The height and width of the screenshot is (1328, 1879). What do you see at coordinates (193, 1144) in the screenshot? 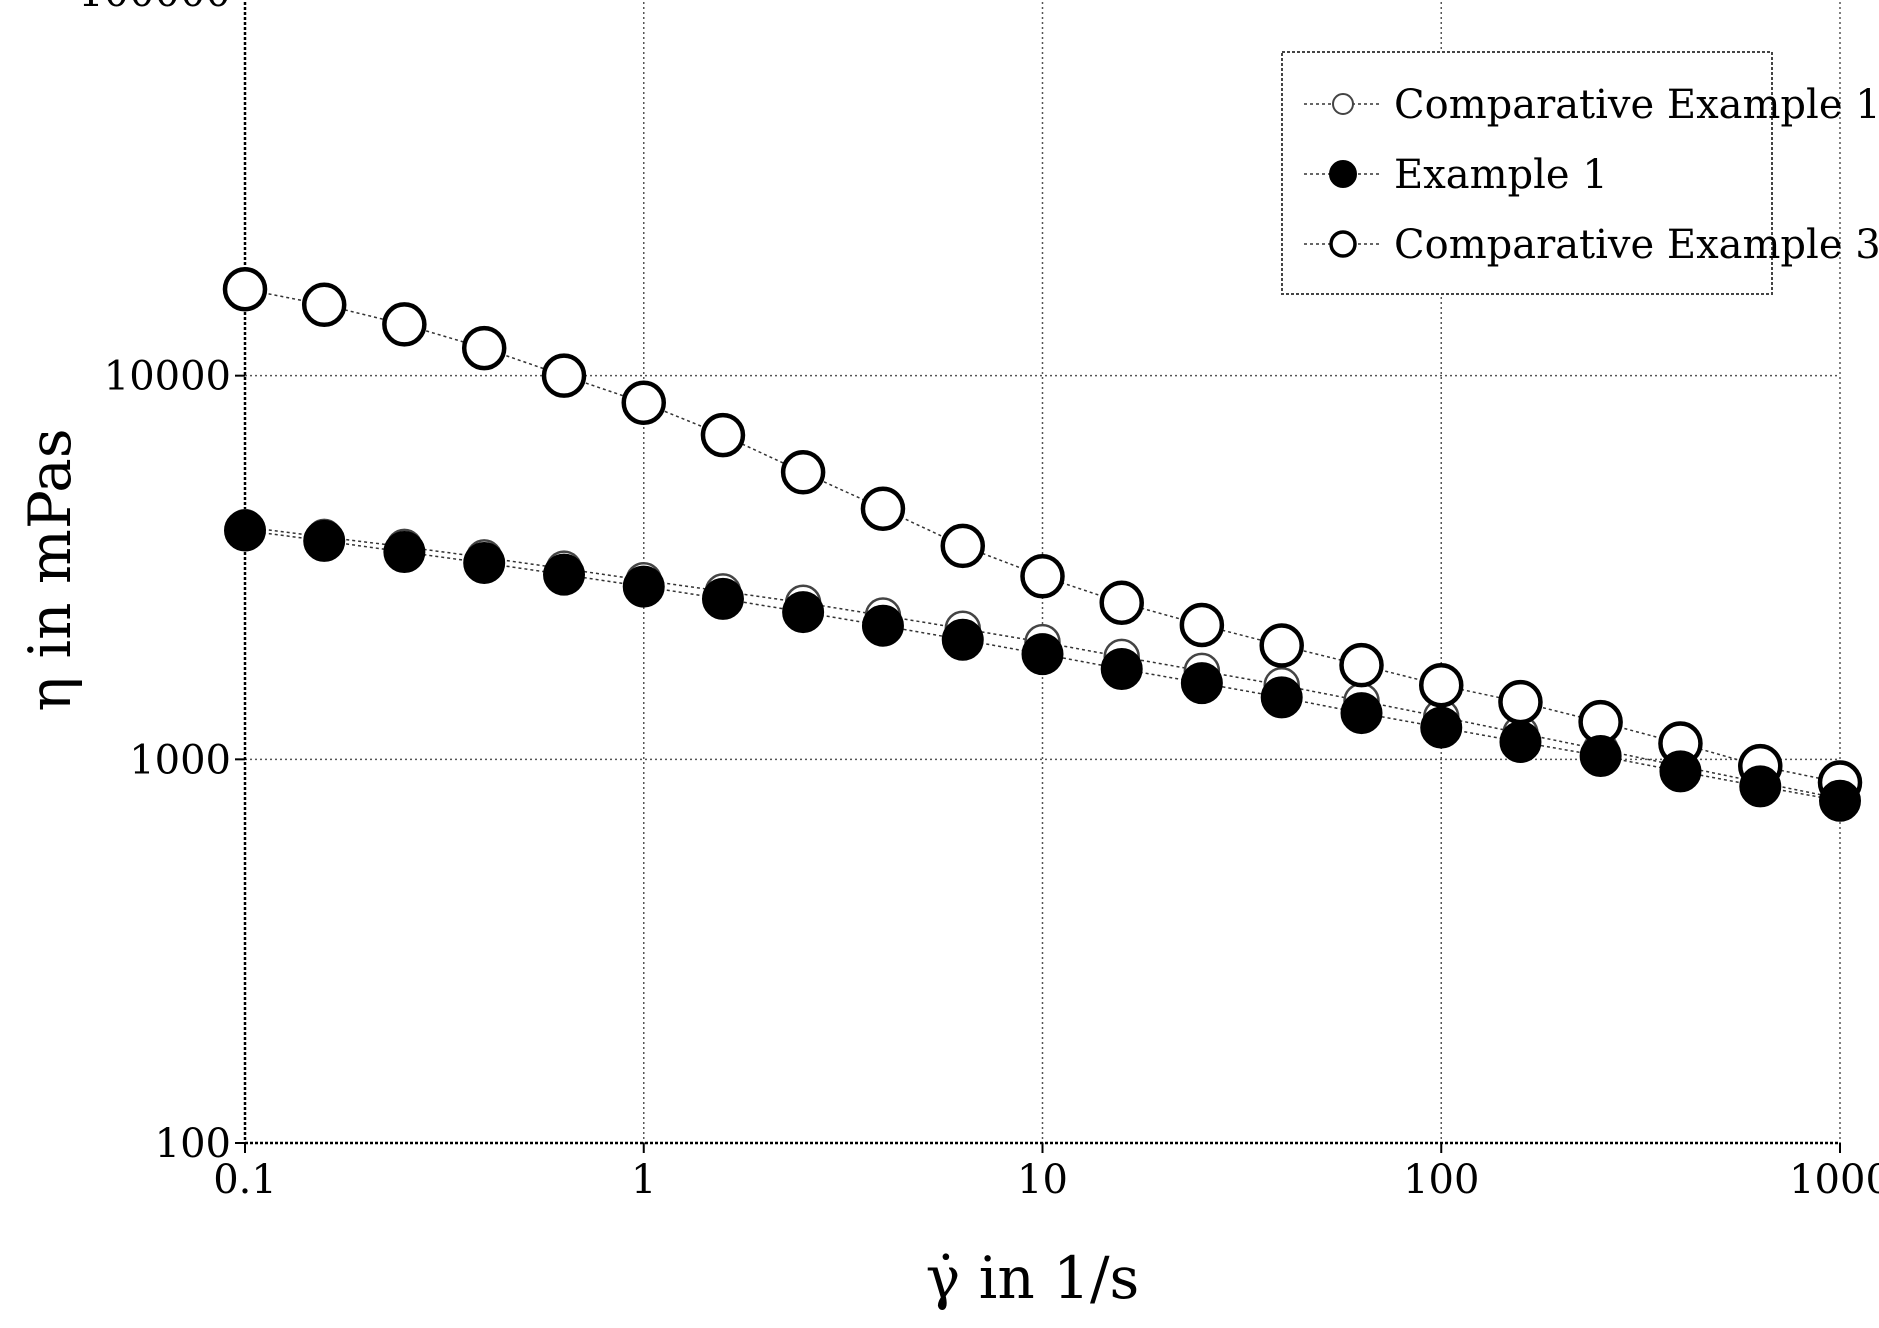
I see `y-tick-label: 100` at bounding box center [193, 1144].